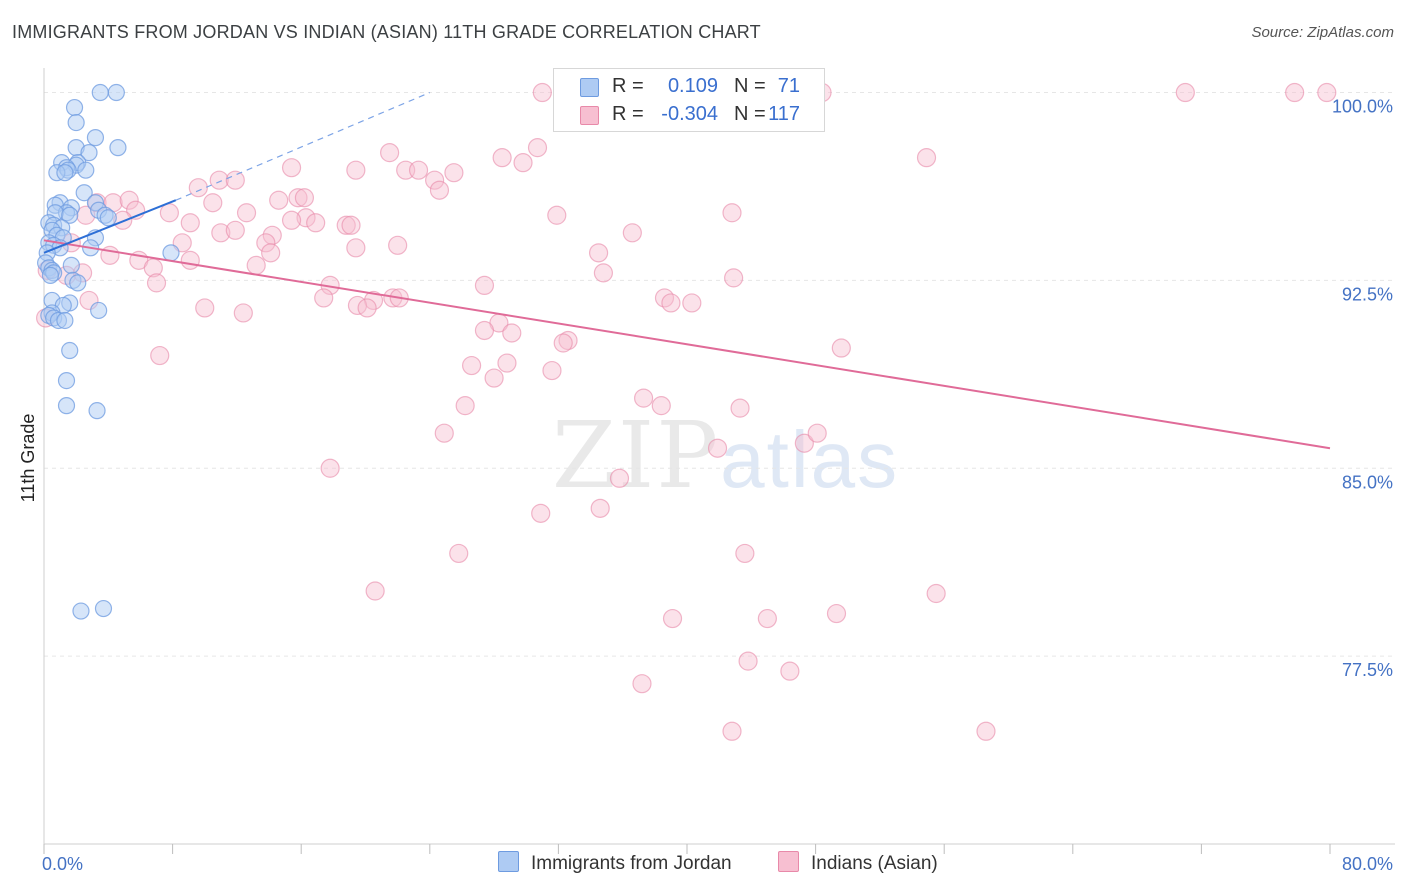 The height and width of the screenshot is (892, 1406). Describe the element at coordinates (589, 87) in the screenshot. I see `legend-swatch-jordan` at that location.